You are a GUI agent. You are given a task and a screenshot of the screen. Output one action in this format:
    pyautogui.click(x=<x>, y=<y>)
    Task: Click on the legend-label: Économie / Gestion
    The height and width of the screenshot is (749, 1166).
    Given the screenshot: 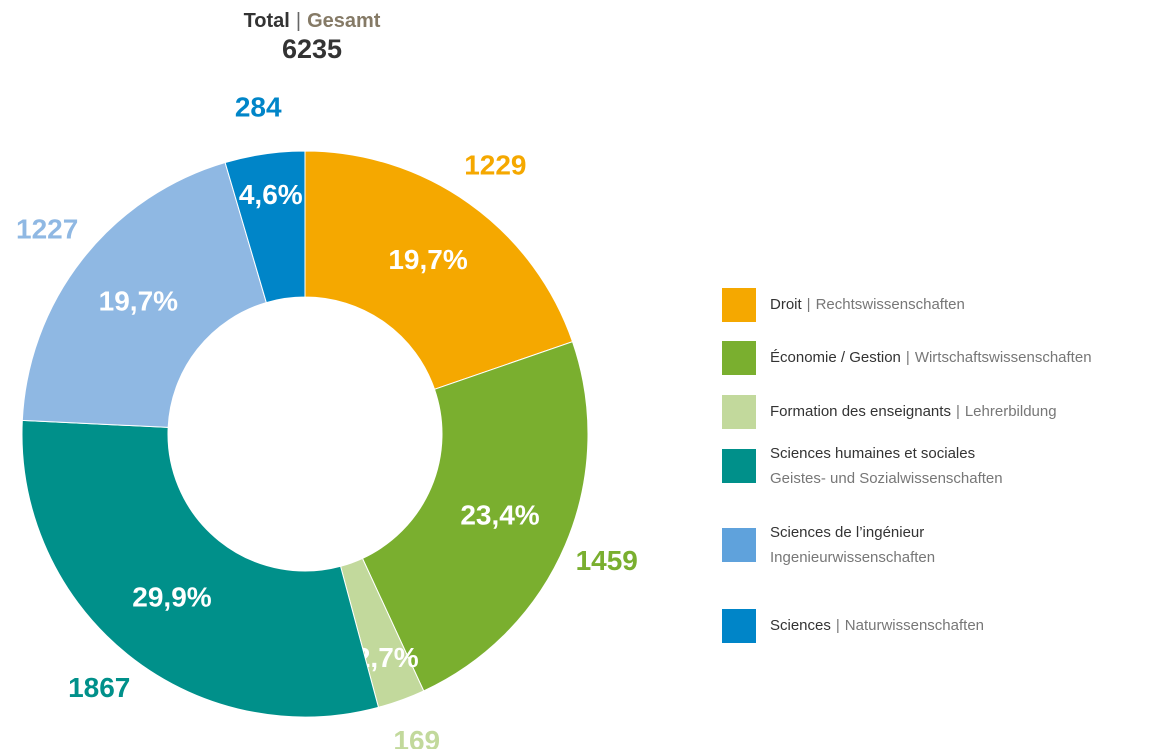 What is the action you would take?
    pyautogui.click(x=835, y=357)
    